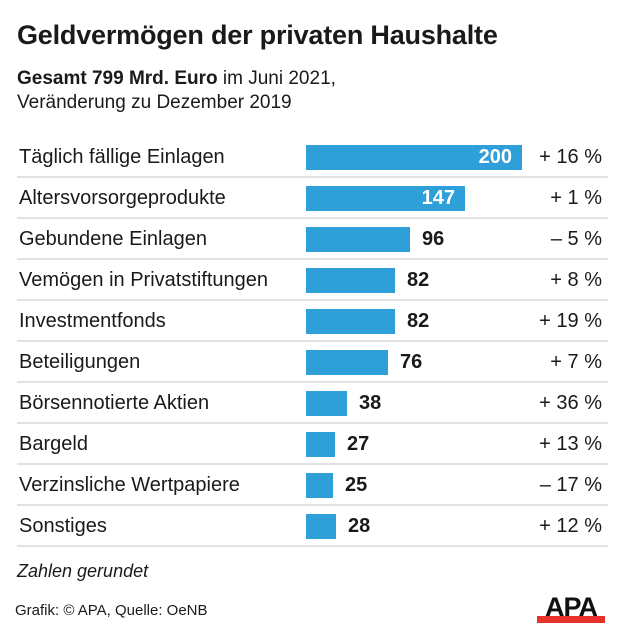  I want to click on bar-row: Vemögen in Privatstiftungen 82 + 8 %, so click(312, 280).